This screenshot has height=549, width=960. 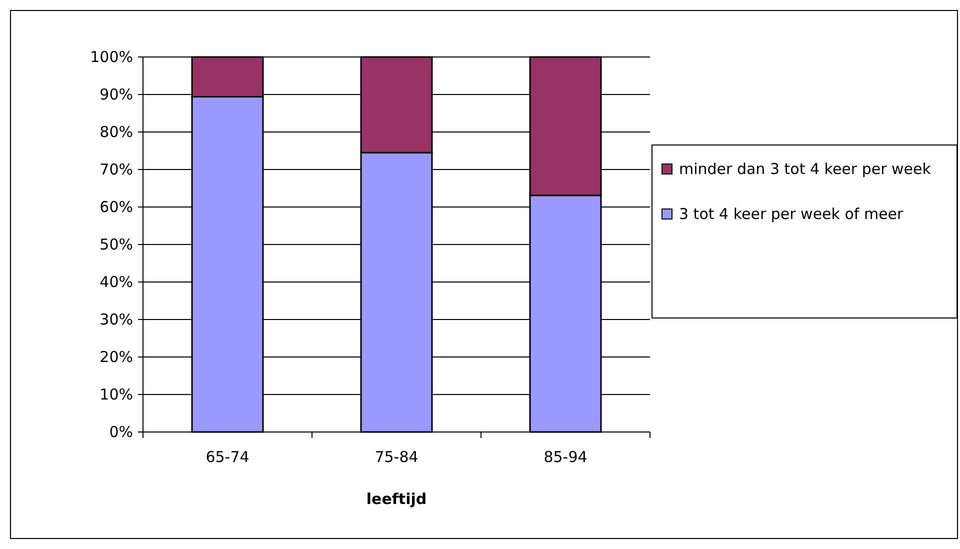 What do you see at coordinates (116, 94) in the screenshot?
I see `y-tick-label: 90%` at bounding box center [116, 94].